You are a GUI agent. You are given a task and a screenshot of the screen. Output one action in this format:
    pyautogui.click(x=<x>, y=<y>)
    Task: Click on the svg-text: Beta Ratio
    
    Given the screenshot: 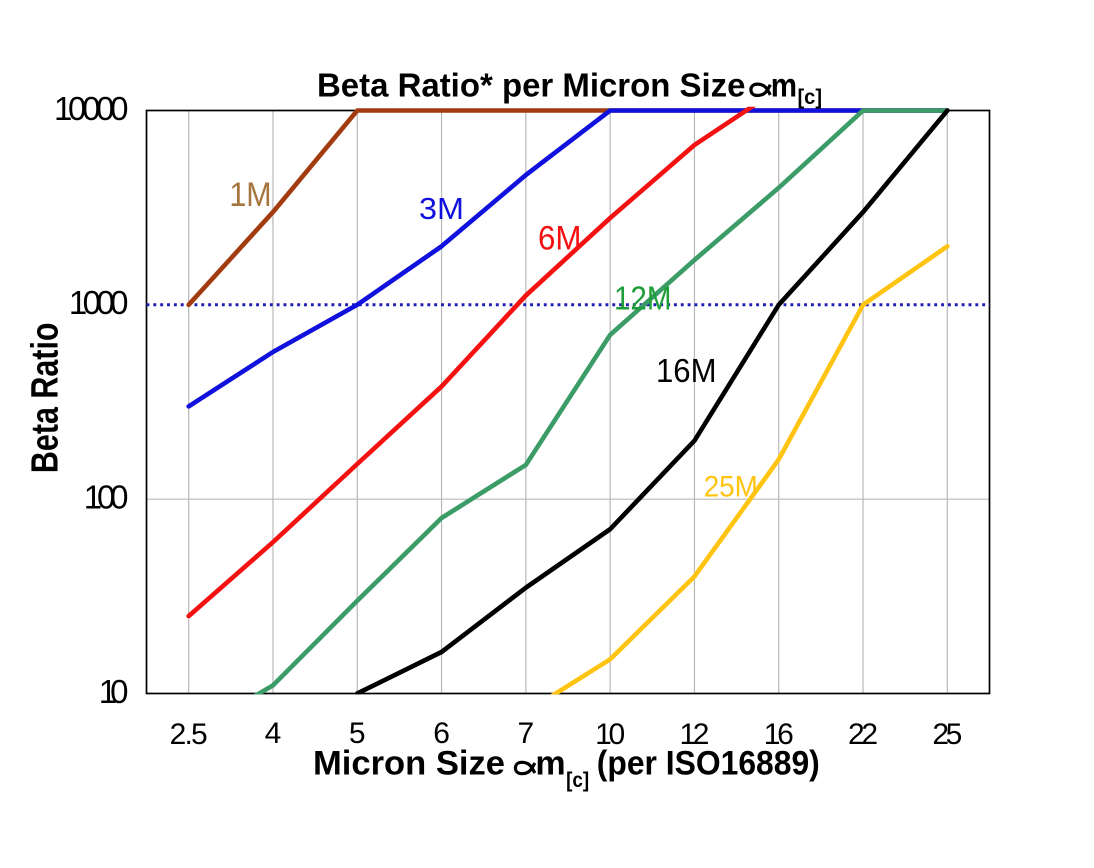 What is the action you would take?
    pyautogui.click(x=46, y=398)
    